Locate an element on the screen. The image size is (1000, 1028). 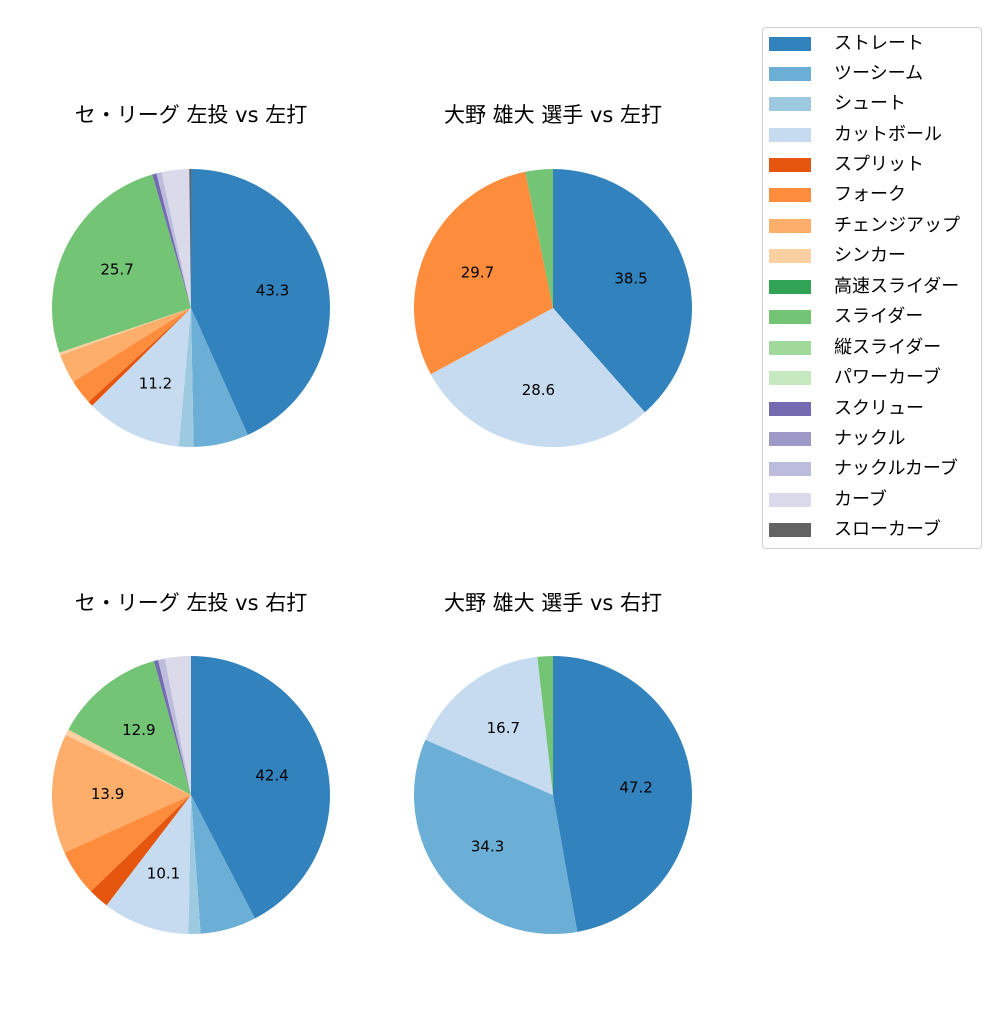
legend-label: 縦スライダー is located at coordinates (888, 347).